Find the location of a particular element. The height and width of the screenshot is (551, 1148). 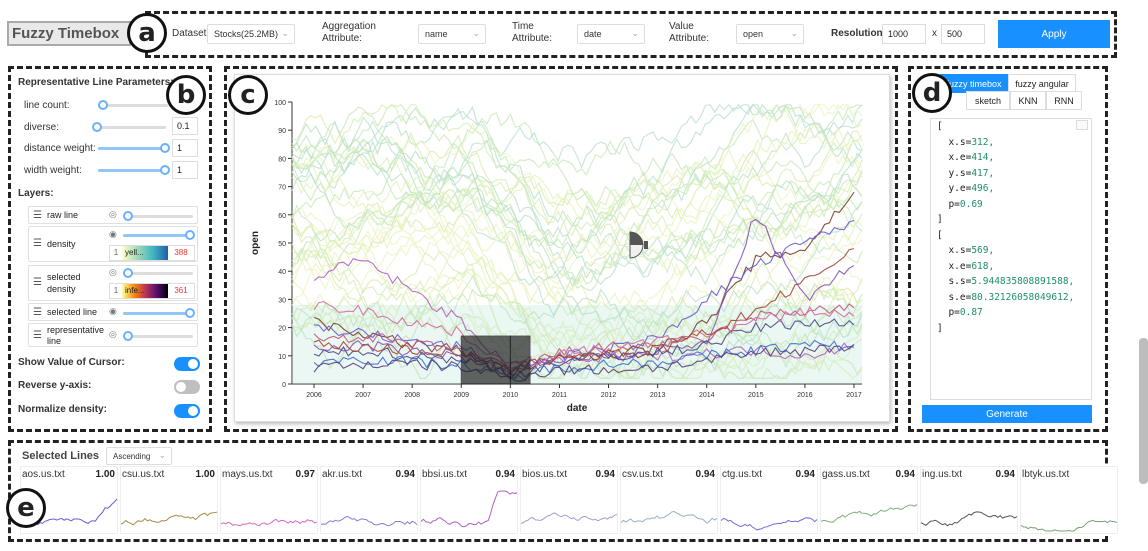

code-key: x.e= is located at coordinates (954, 157).